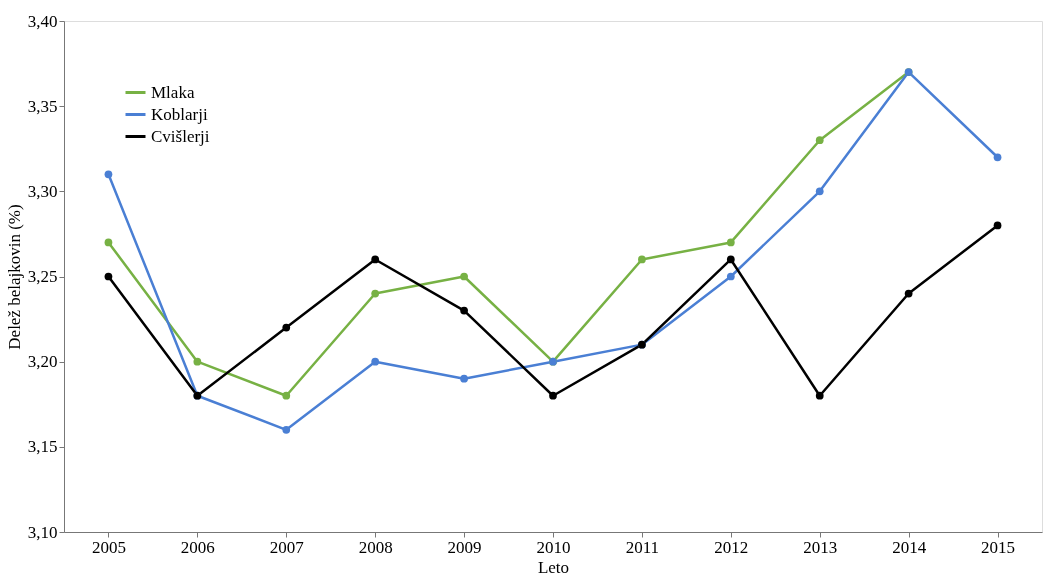 This screenshot has height=587, width=1057. Describe the element at coordinates (180, 136) in the screenshot. I see `legend-label: Cvišlerji` at that location.